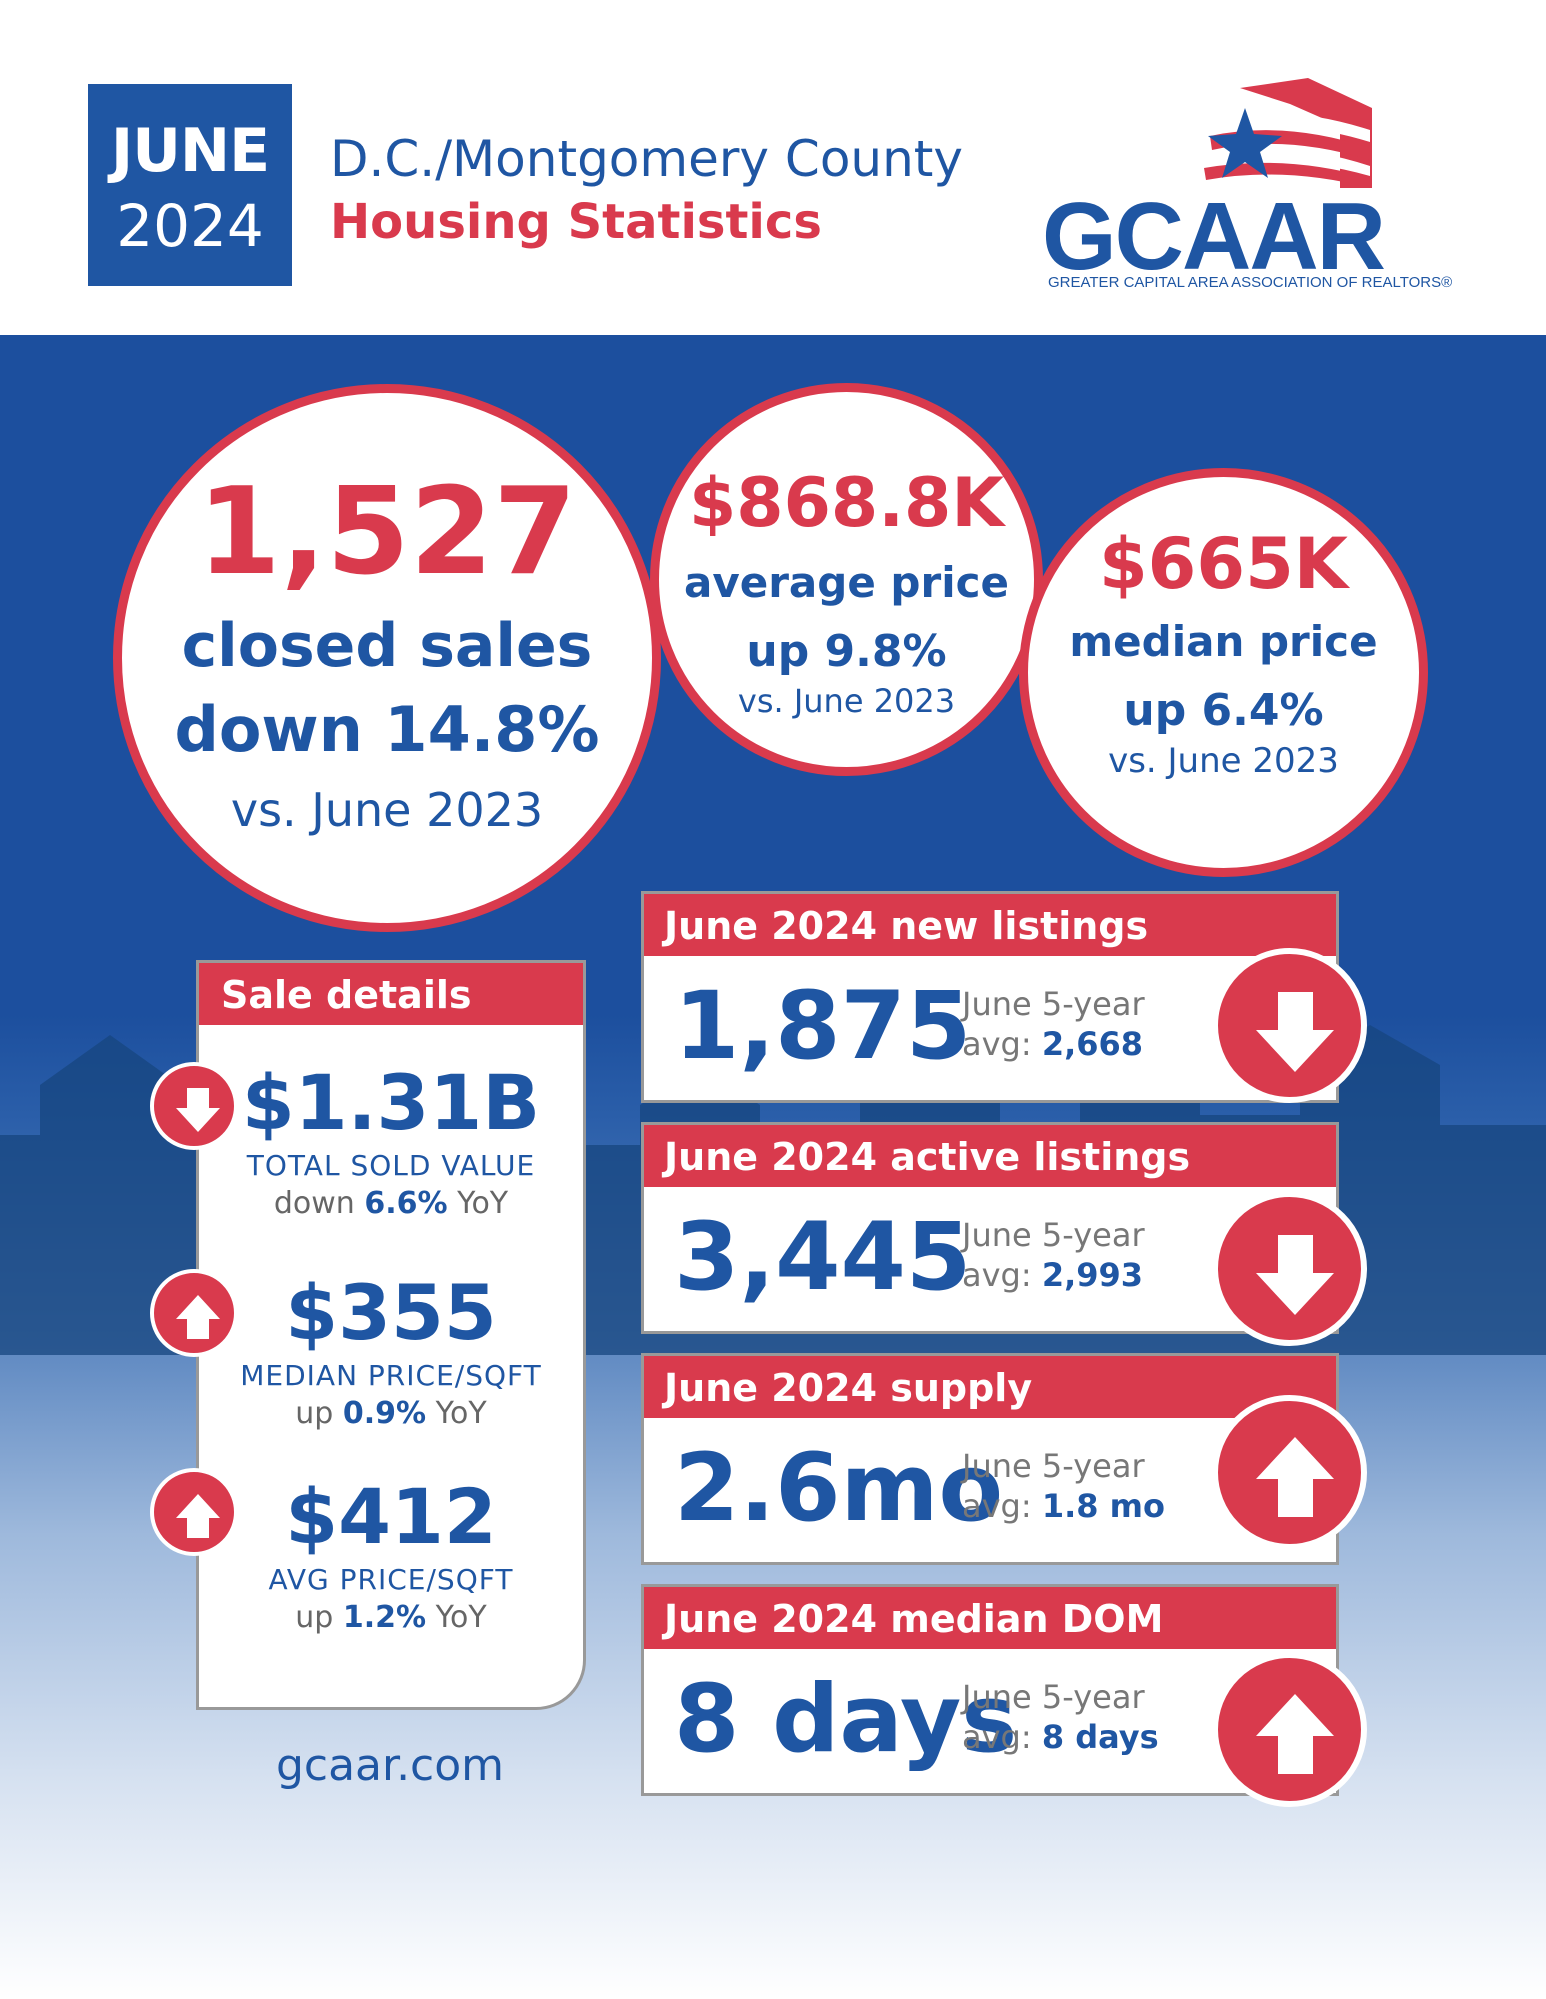 This screenshot has width=1546, height=1999. I want to click on website-link: gcaar.com, so click(390, 1765).